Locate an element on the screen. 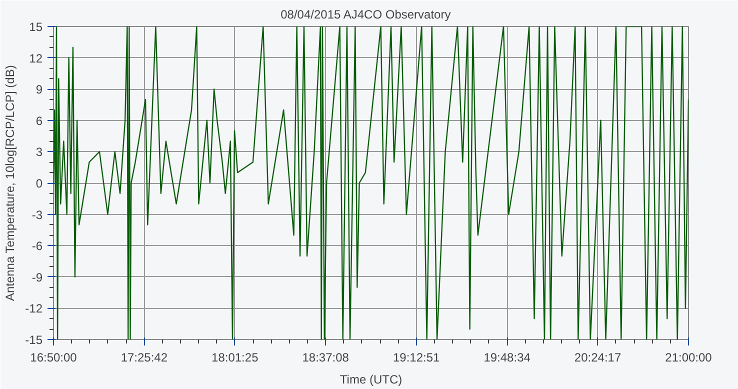 Image resolution: width=738 pixels, height=389 pixels. chart-title: 08/04/2015 AJ4CO Observatory is located at coordinates (365, 15).